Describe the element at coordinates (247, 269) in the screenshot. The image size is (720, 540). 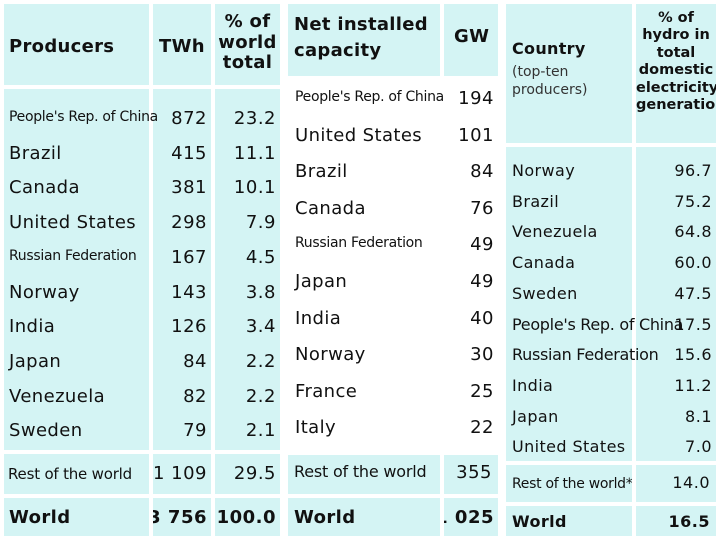
I see `producers-pct` at that location.